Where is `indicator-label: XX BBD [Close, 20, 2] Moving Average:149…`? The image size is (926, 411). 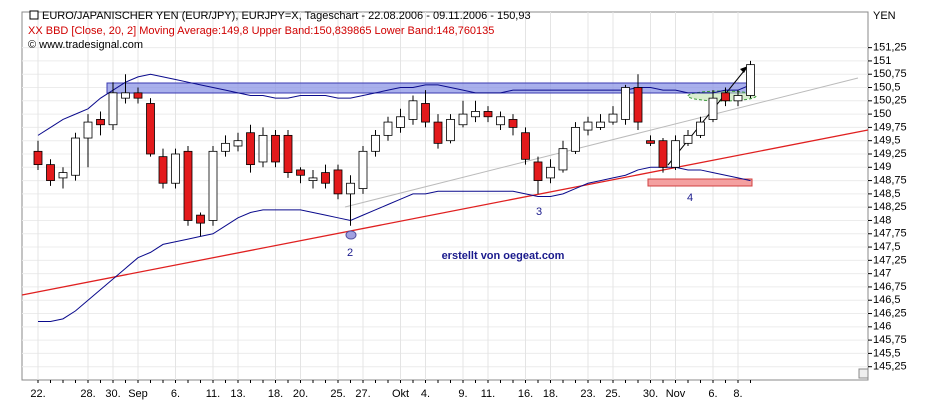 indicator-label: XX BBD [Close, 20, 2] Moving Average:149… is located at coordinates (261, 31).